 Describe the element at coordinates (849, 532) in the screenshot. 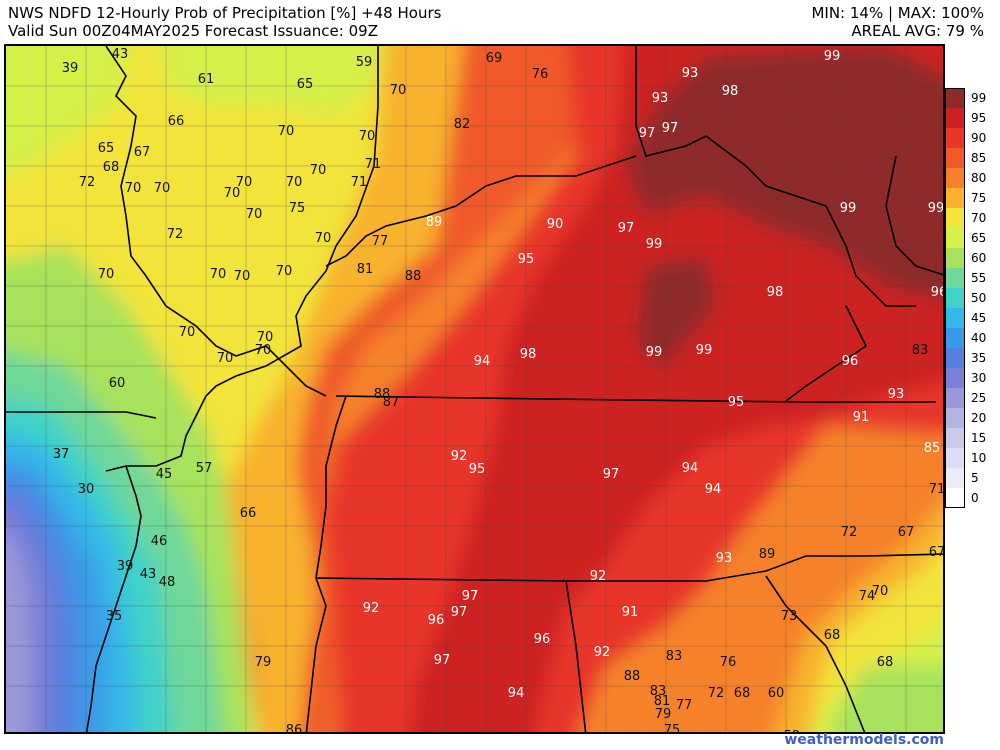

I see `probability-value-label: 72` at that location.